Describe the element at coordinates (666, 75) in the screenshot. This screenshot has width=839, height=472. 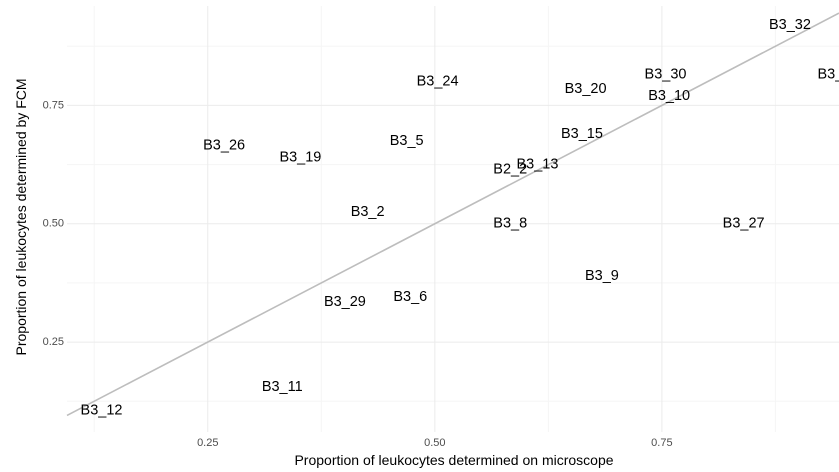
I see `point-label-b3-30: B3_30` at that location.